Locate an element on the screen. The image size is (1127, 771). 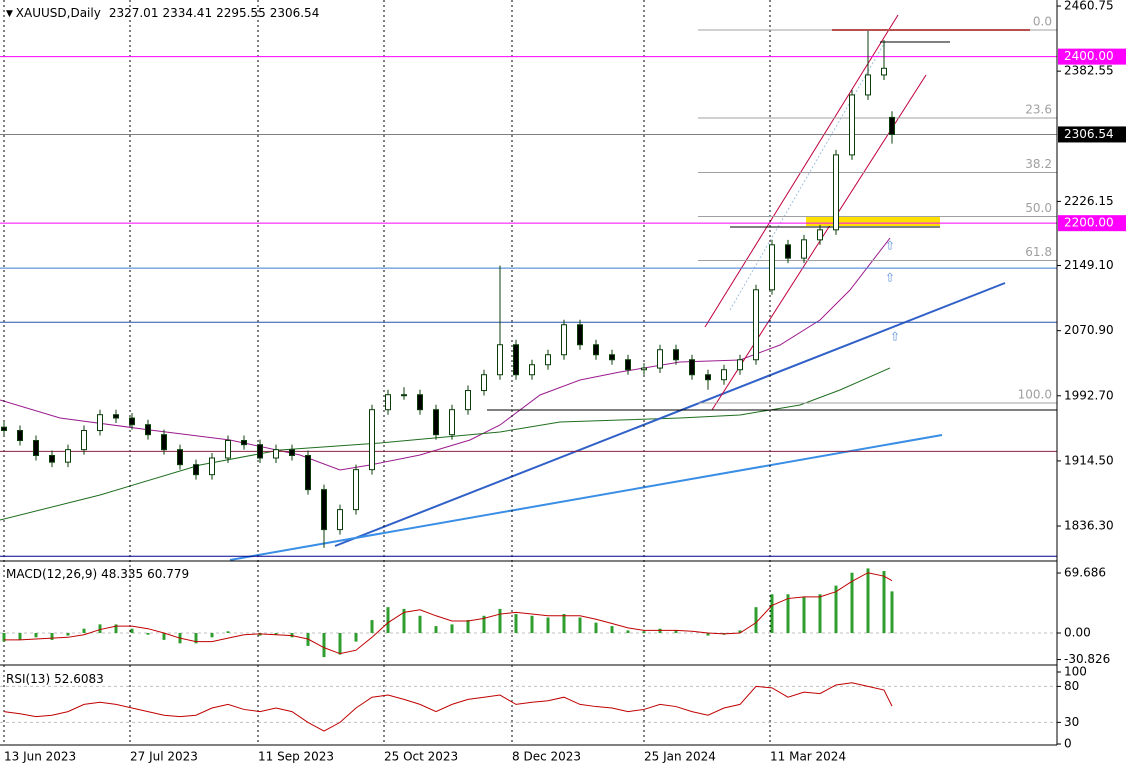
rsi-line is located at coordinates (448, 707).